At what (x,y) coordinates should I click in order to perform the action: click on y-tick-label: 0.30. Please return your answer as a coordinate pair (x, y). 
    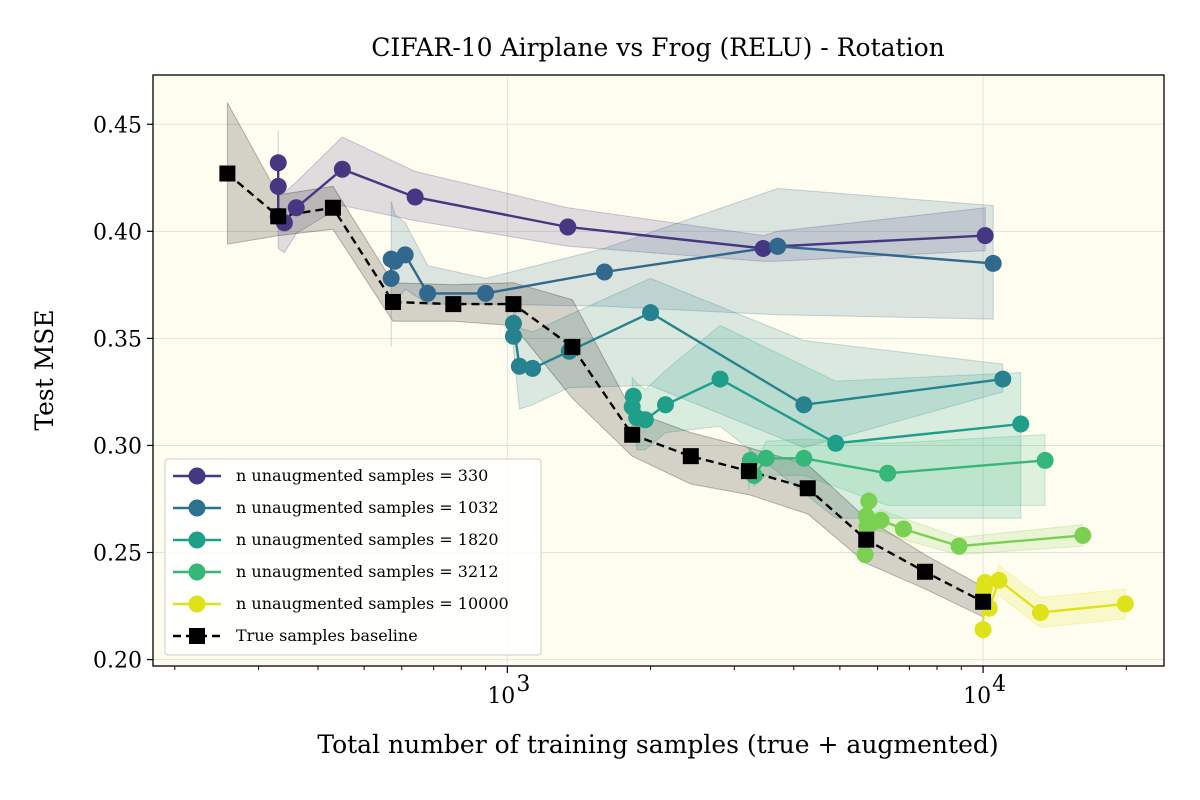
    Looking at the image, I should click on (117, 446).